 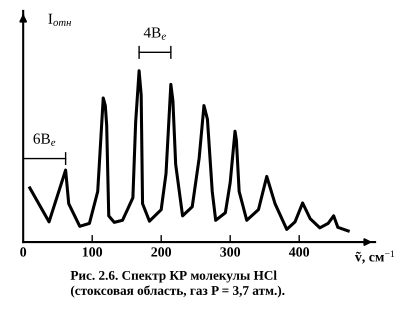 I want to click on y-axis-title: I$_{отн}$, so click(x=60, y=20).